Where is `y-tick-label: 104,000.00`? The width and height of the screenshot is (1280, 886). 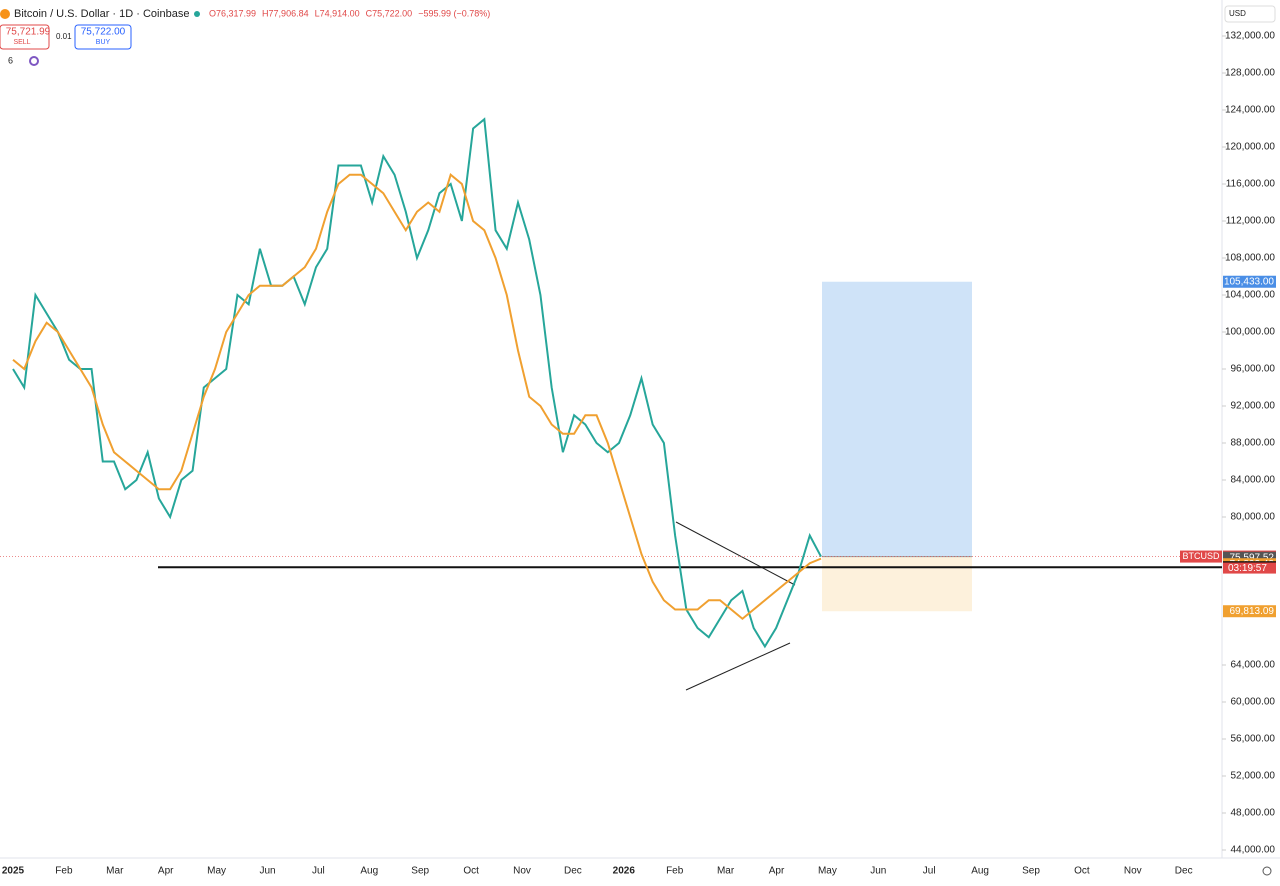
y-tick-label: 104,000.00 is located at coordinates (1250, 295).